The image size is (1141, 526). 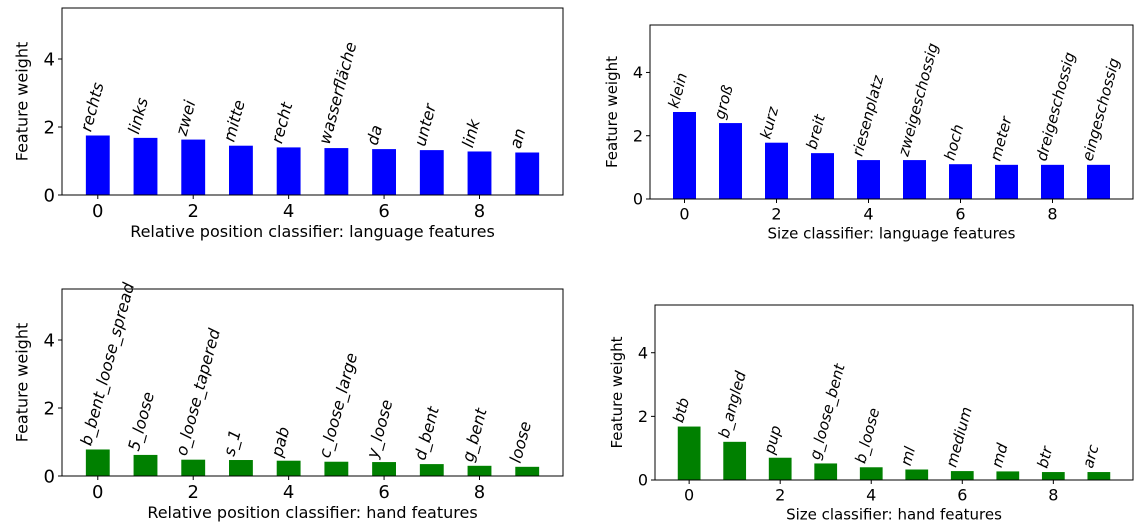 I want to click on bar-label: recht, so click(x=281, y=123).